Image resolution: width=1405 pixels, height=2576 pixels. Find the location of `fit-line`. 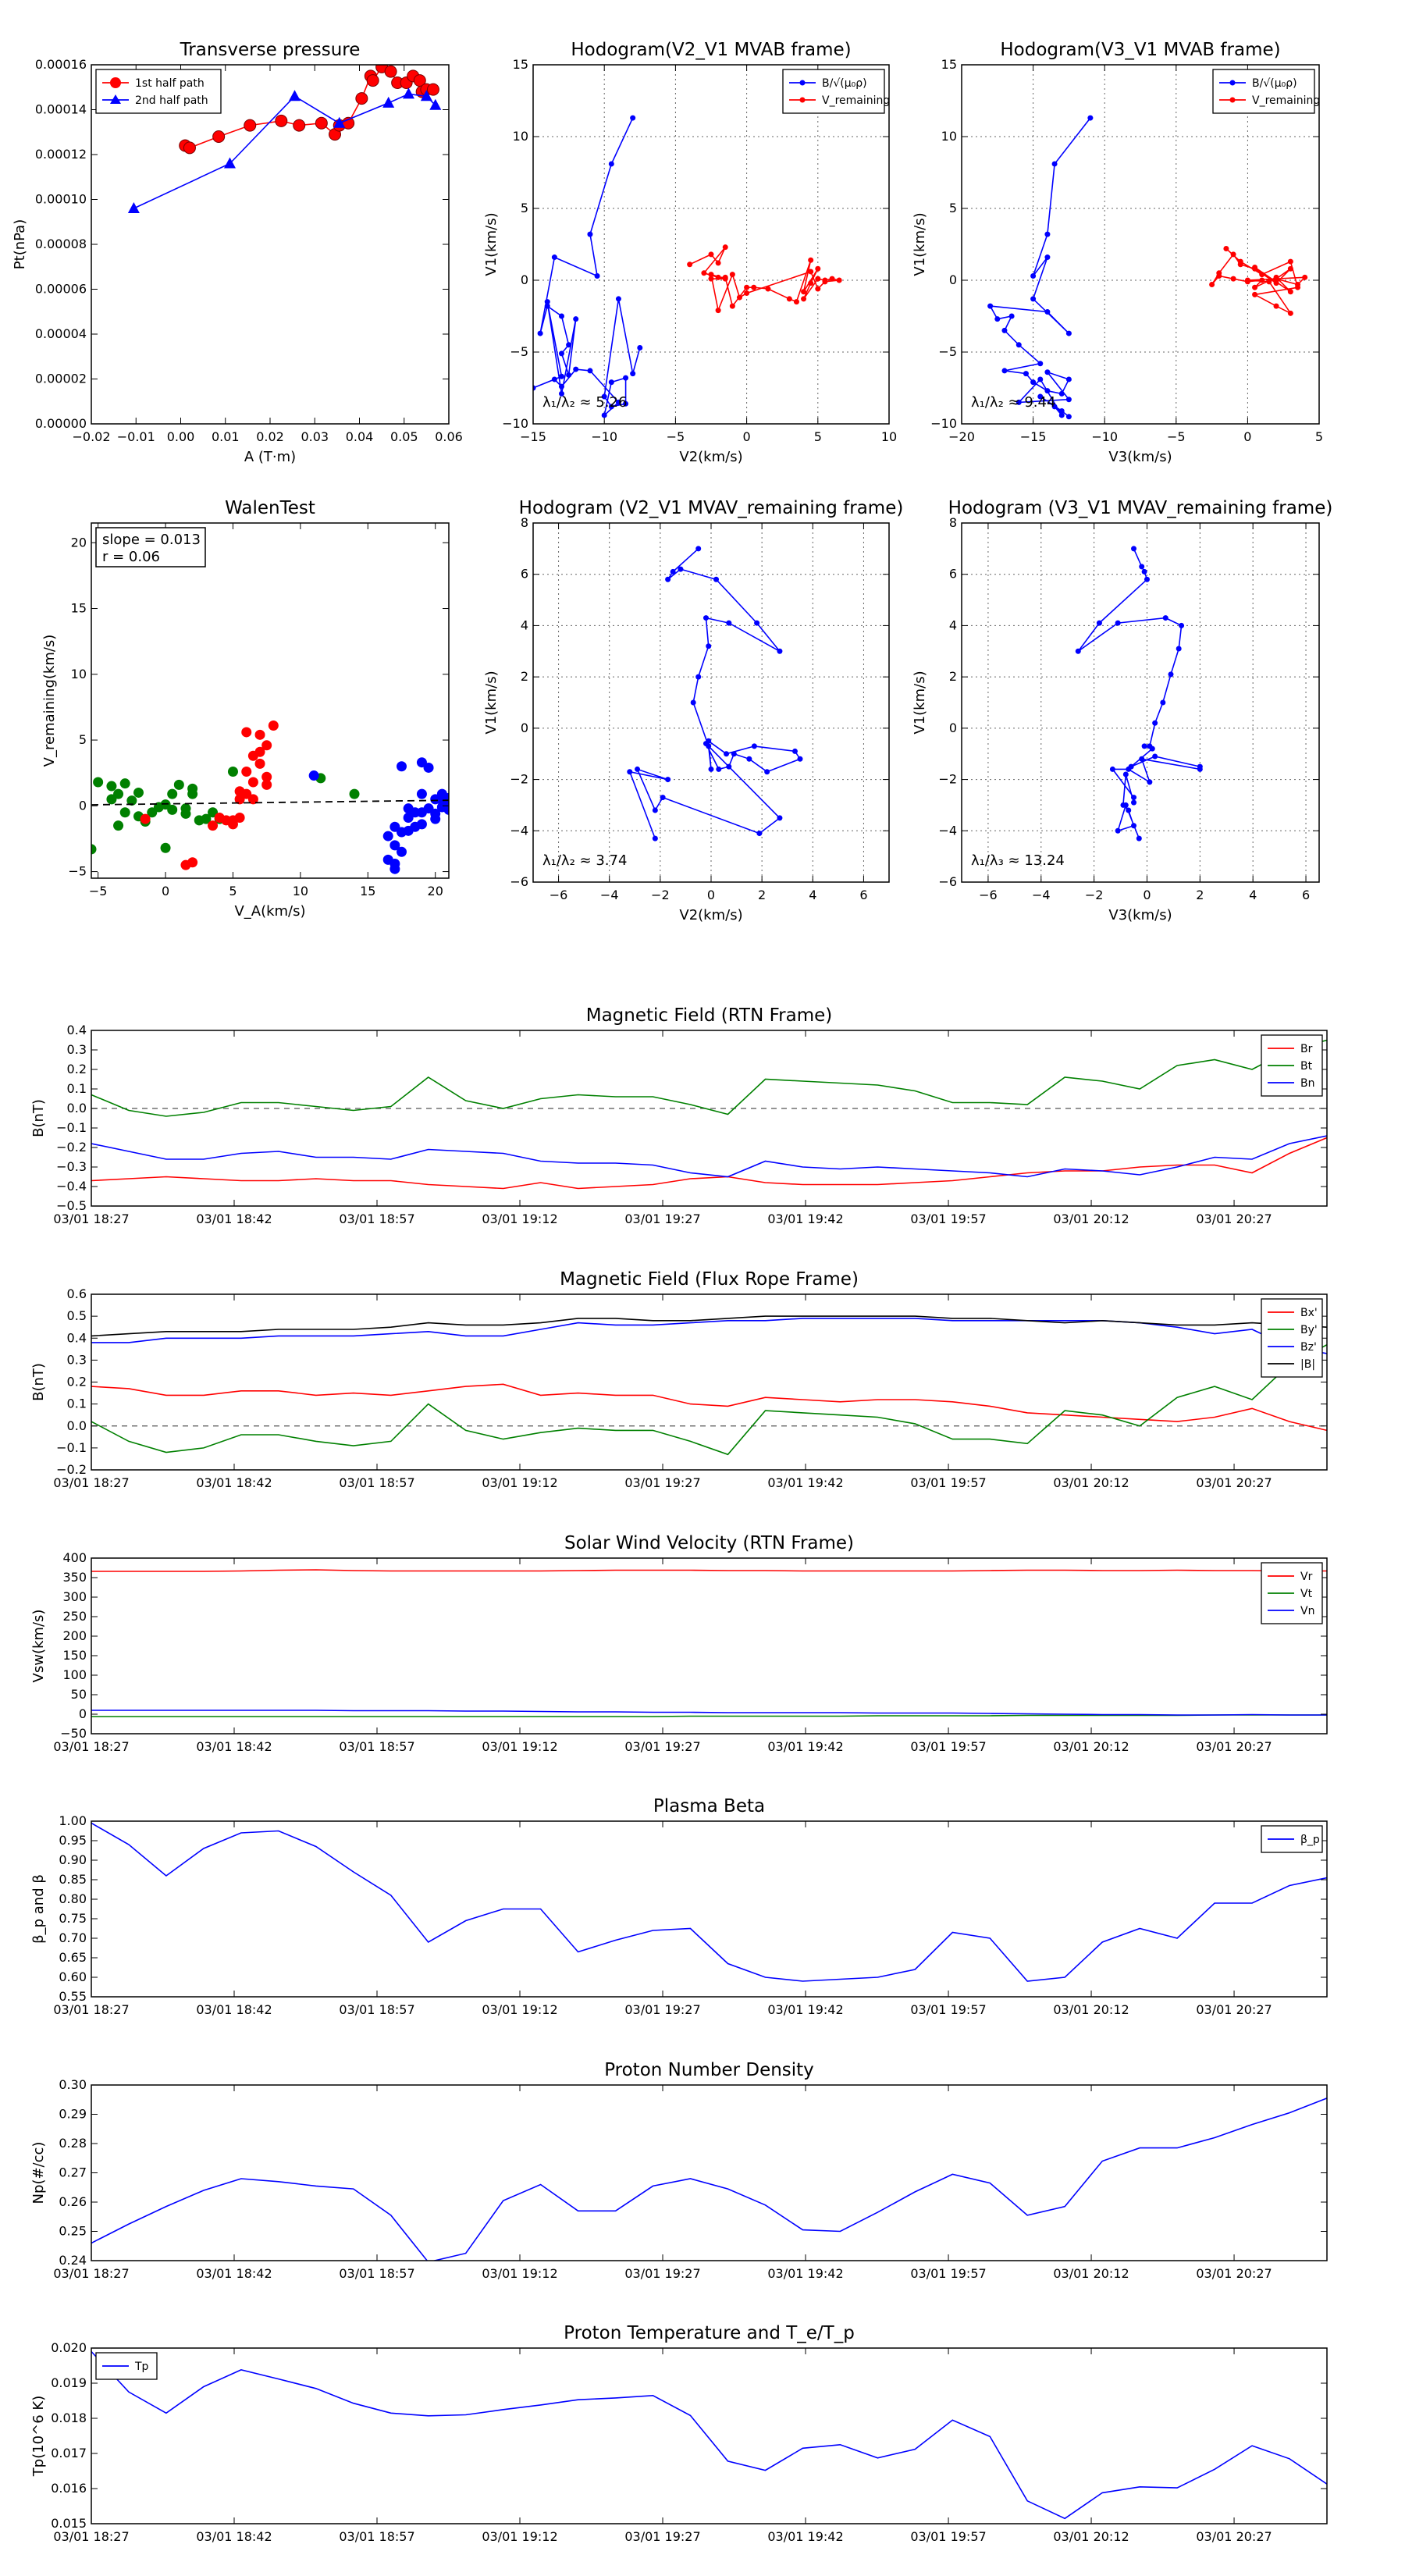

fit-line is located at coordinates (270, 802).